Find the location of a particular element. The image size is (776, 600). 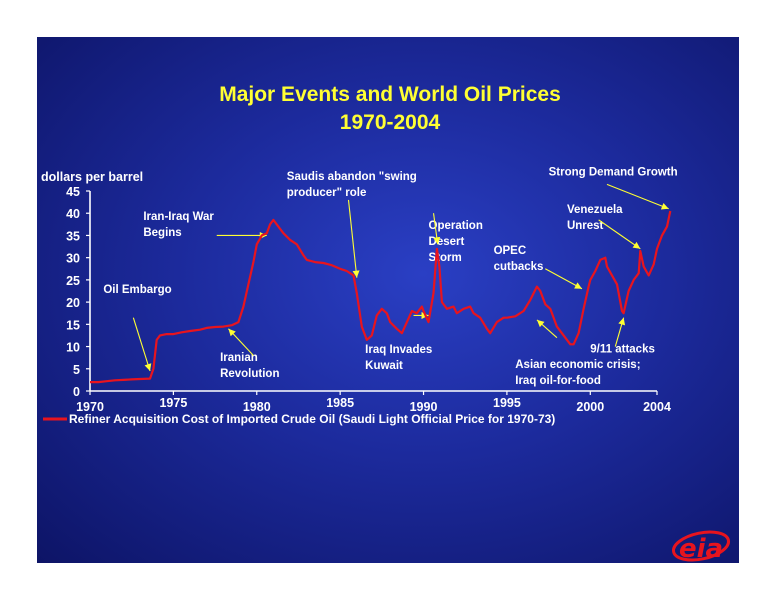

annotation-line: Iraq Invades is located at coordinates (398, 350).